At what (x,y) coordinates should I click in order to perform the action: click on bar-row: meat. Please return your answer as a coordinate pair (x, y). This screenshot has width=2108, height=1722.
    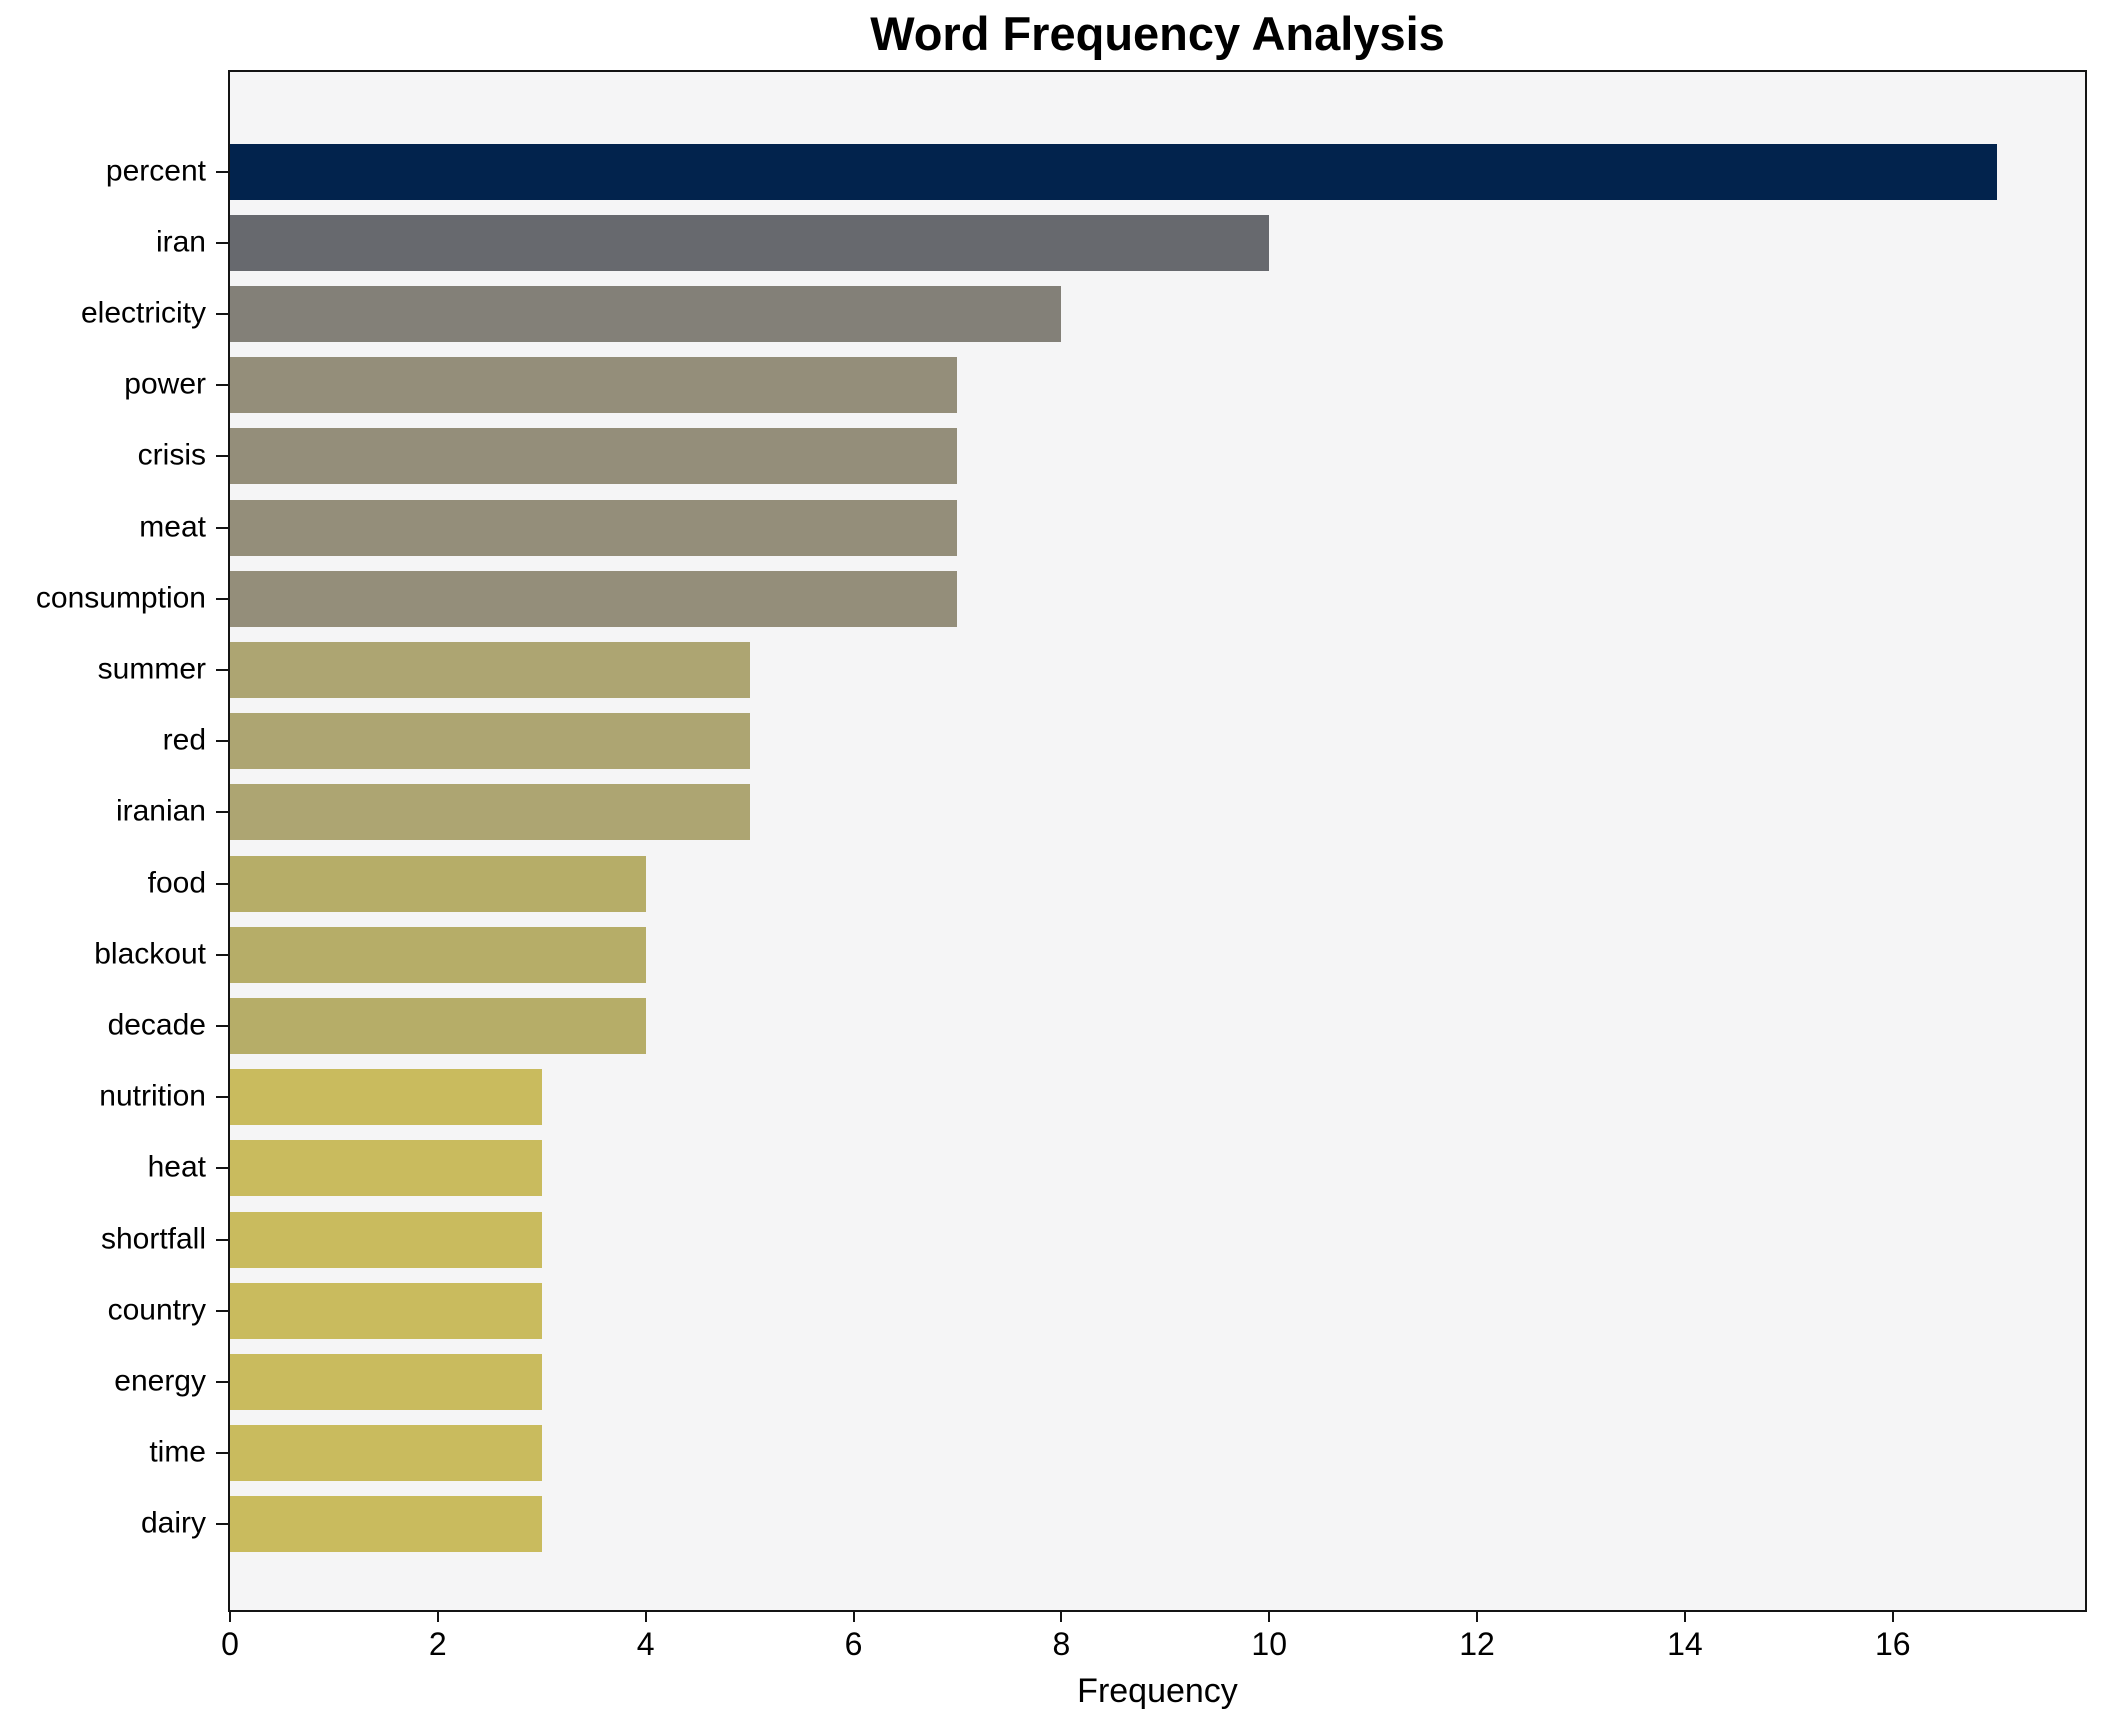
    Looking at the image, I should click on (1112, 527).